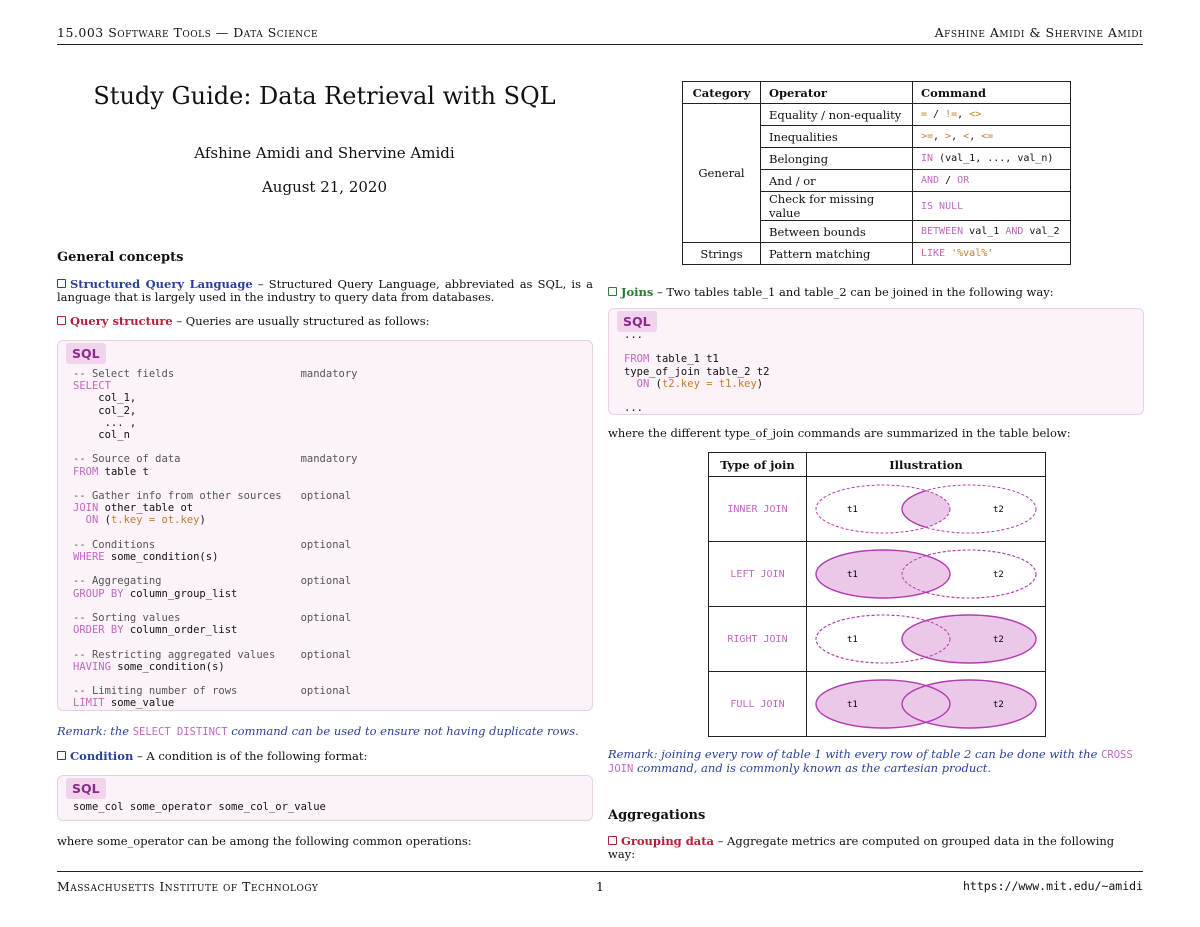 This screenshot has width=1200, height=927. Describe the element at coordinates (177, 496) in the screenshot. I see `code-comment: -- Gather info from other sources` at that location.